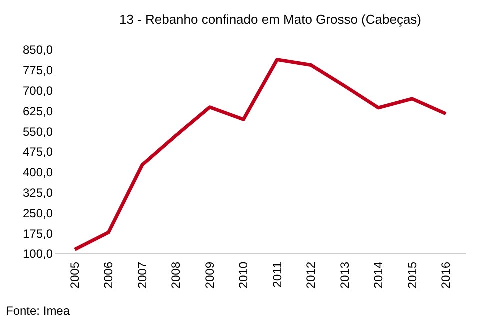  I want to click on source-note: Fonte: Imea, so click(38, 311).